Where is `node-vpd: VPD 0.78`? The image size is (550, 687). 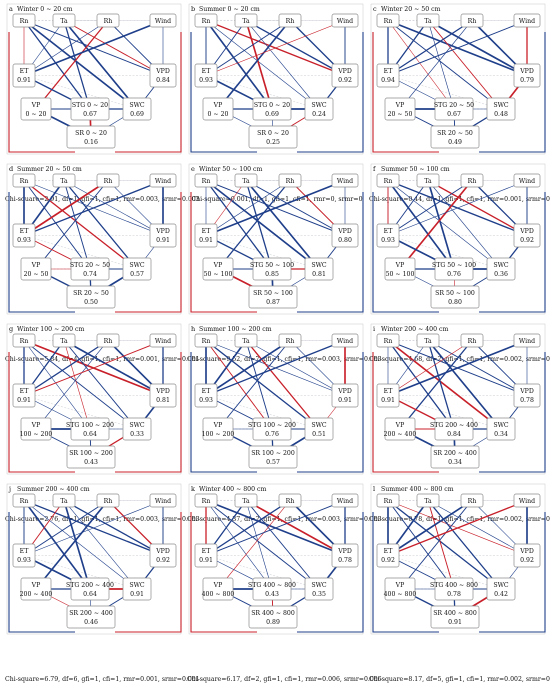 node-vpd: VPD 0.78 is located at coordinates (345, 555).